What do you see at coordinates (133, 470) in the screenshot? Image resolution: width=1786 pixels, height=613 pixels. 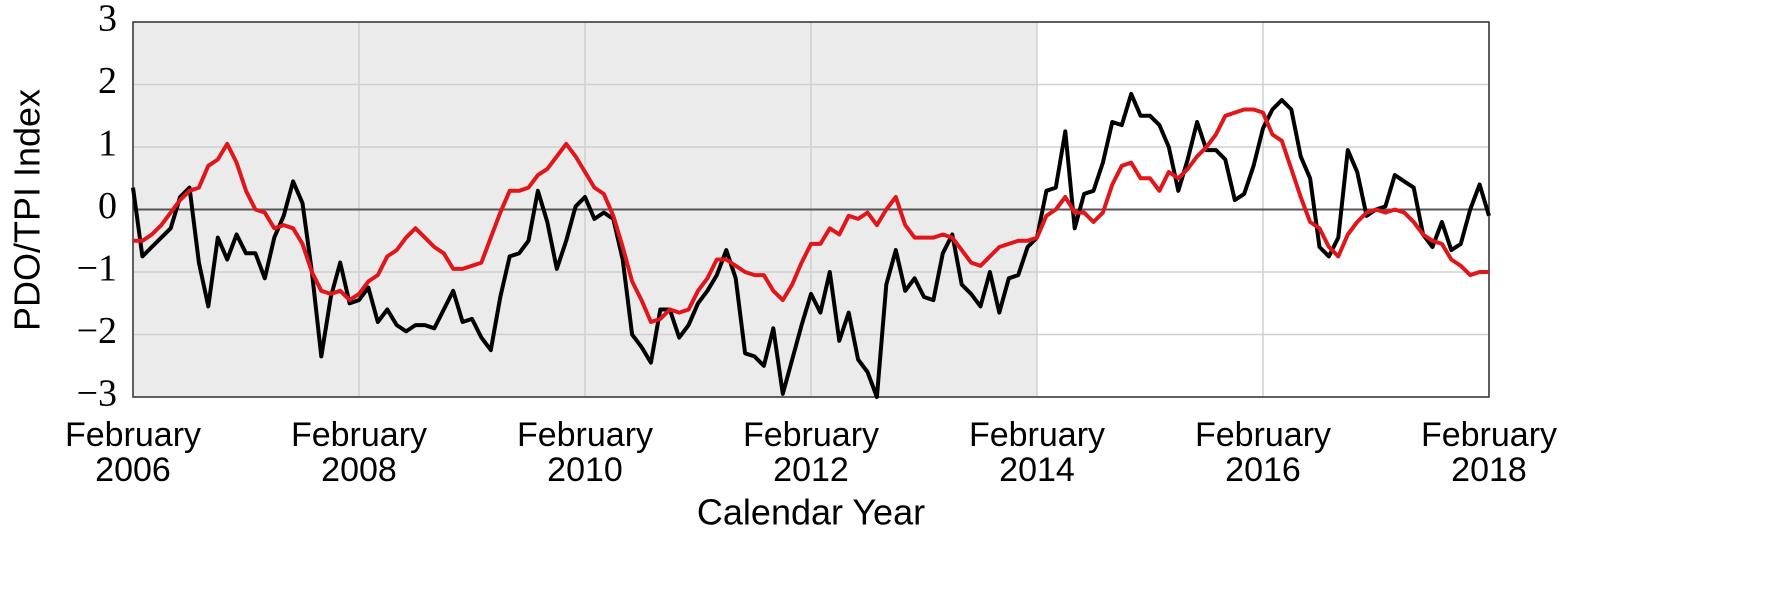 I see `x-tick-label: 2006` at bounding box center [133, 470].